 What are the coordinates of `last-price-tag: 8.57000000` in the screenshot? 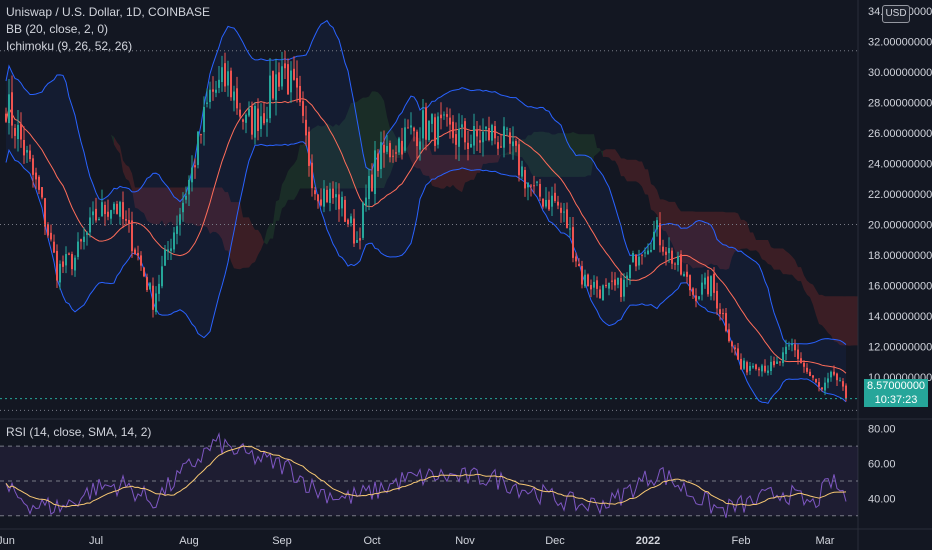 It's located at (896, 386).